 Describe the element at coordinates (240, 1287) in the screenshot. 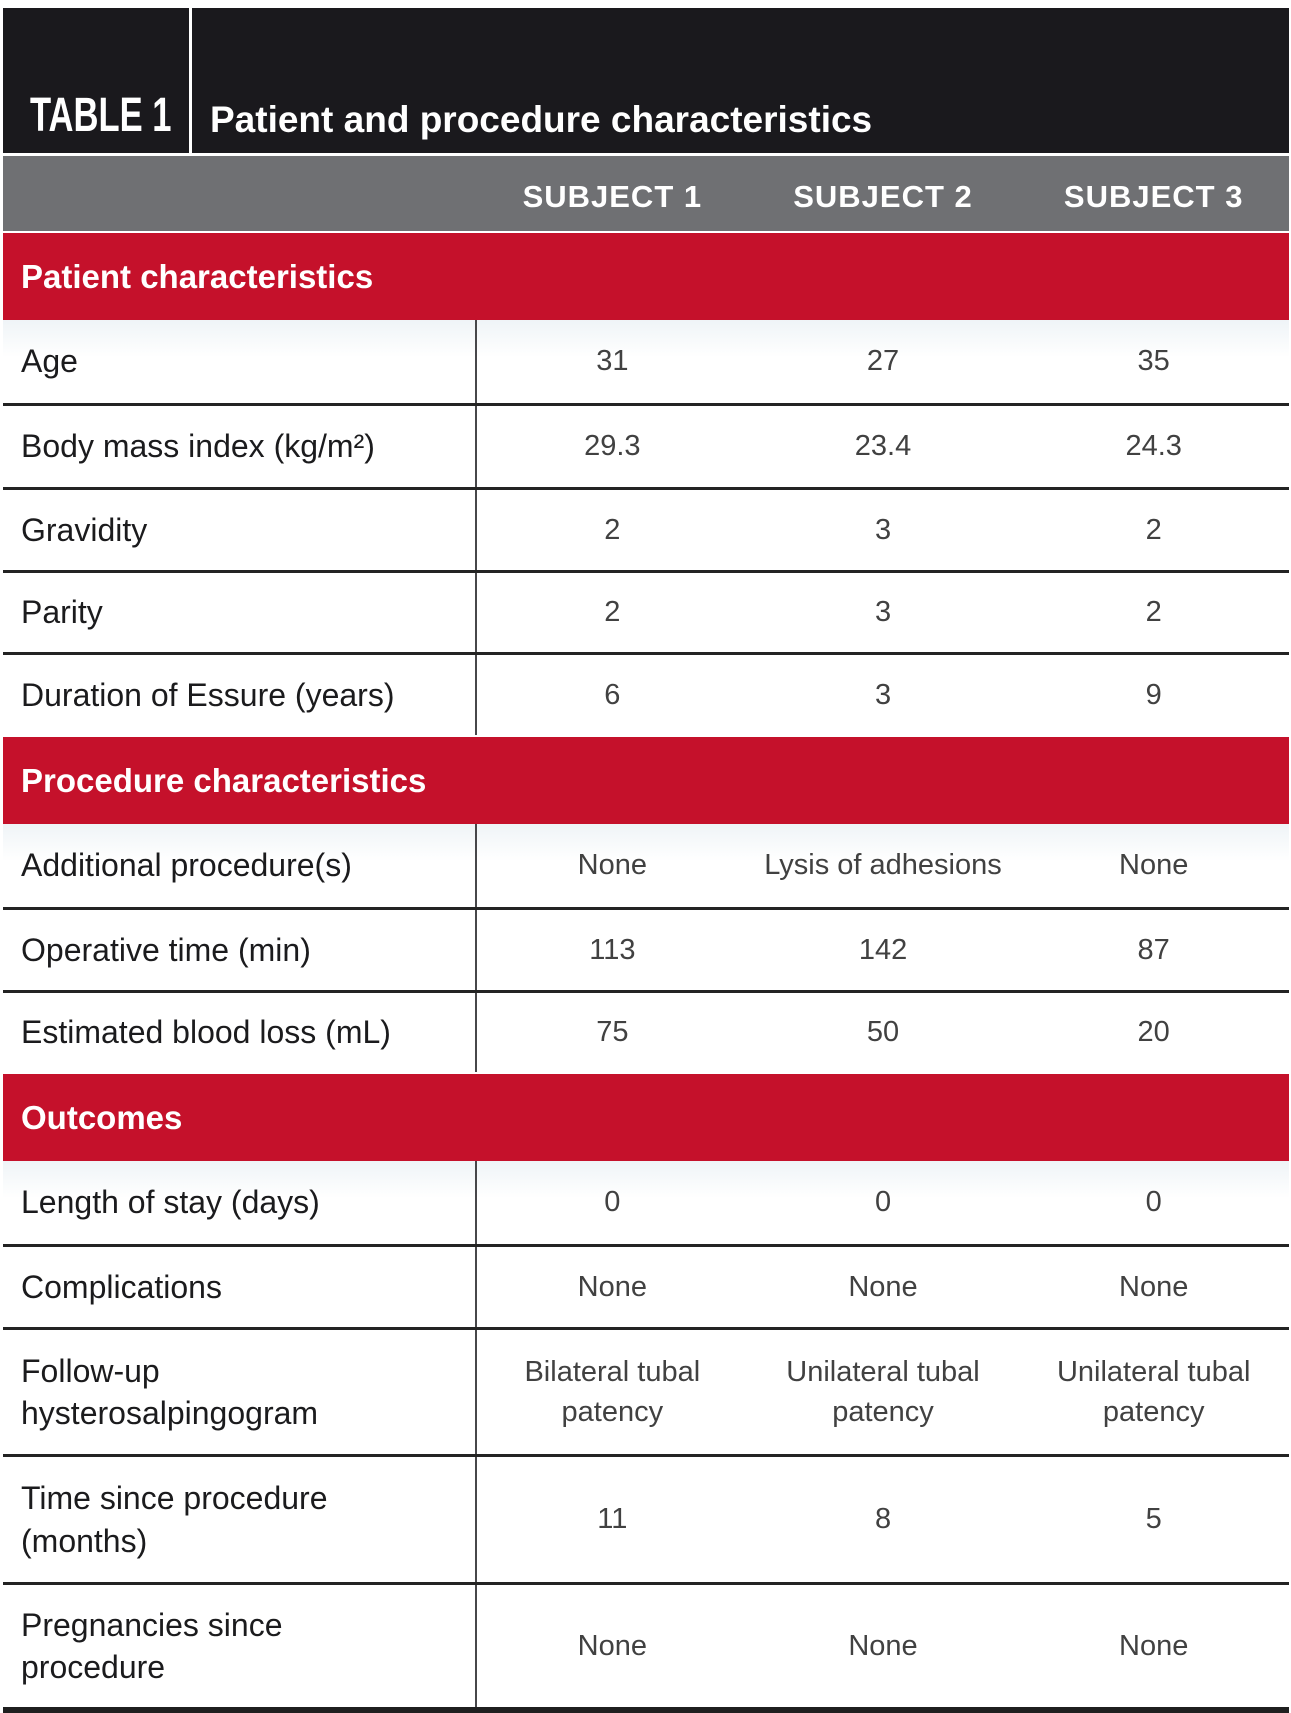

I see `row-label: Complications` at that location.